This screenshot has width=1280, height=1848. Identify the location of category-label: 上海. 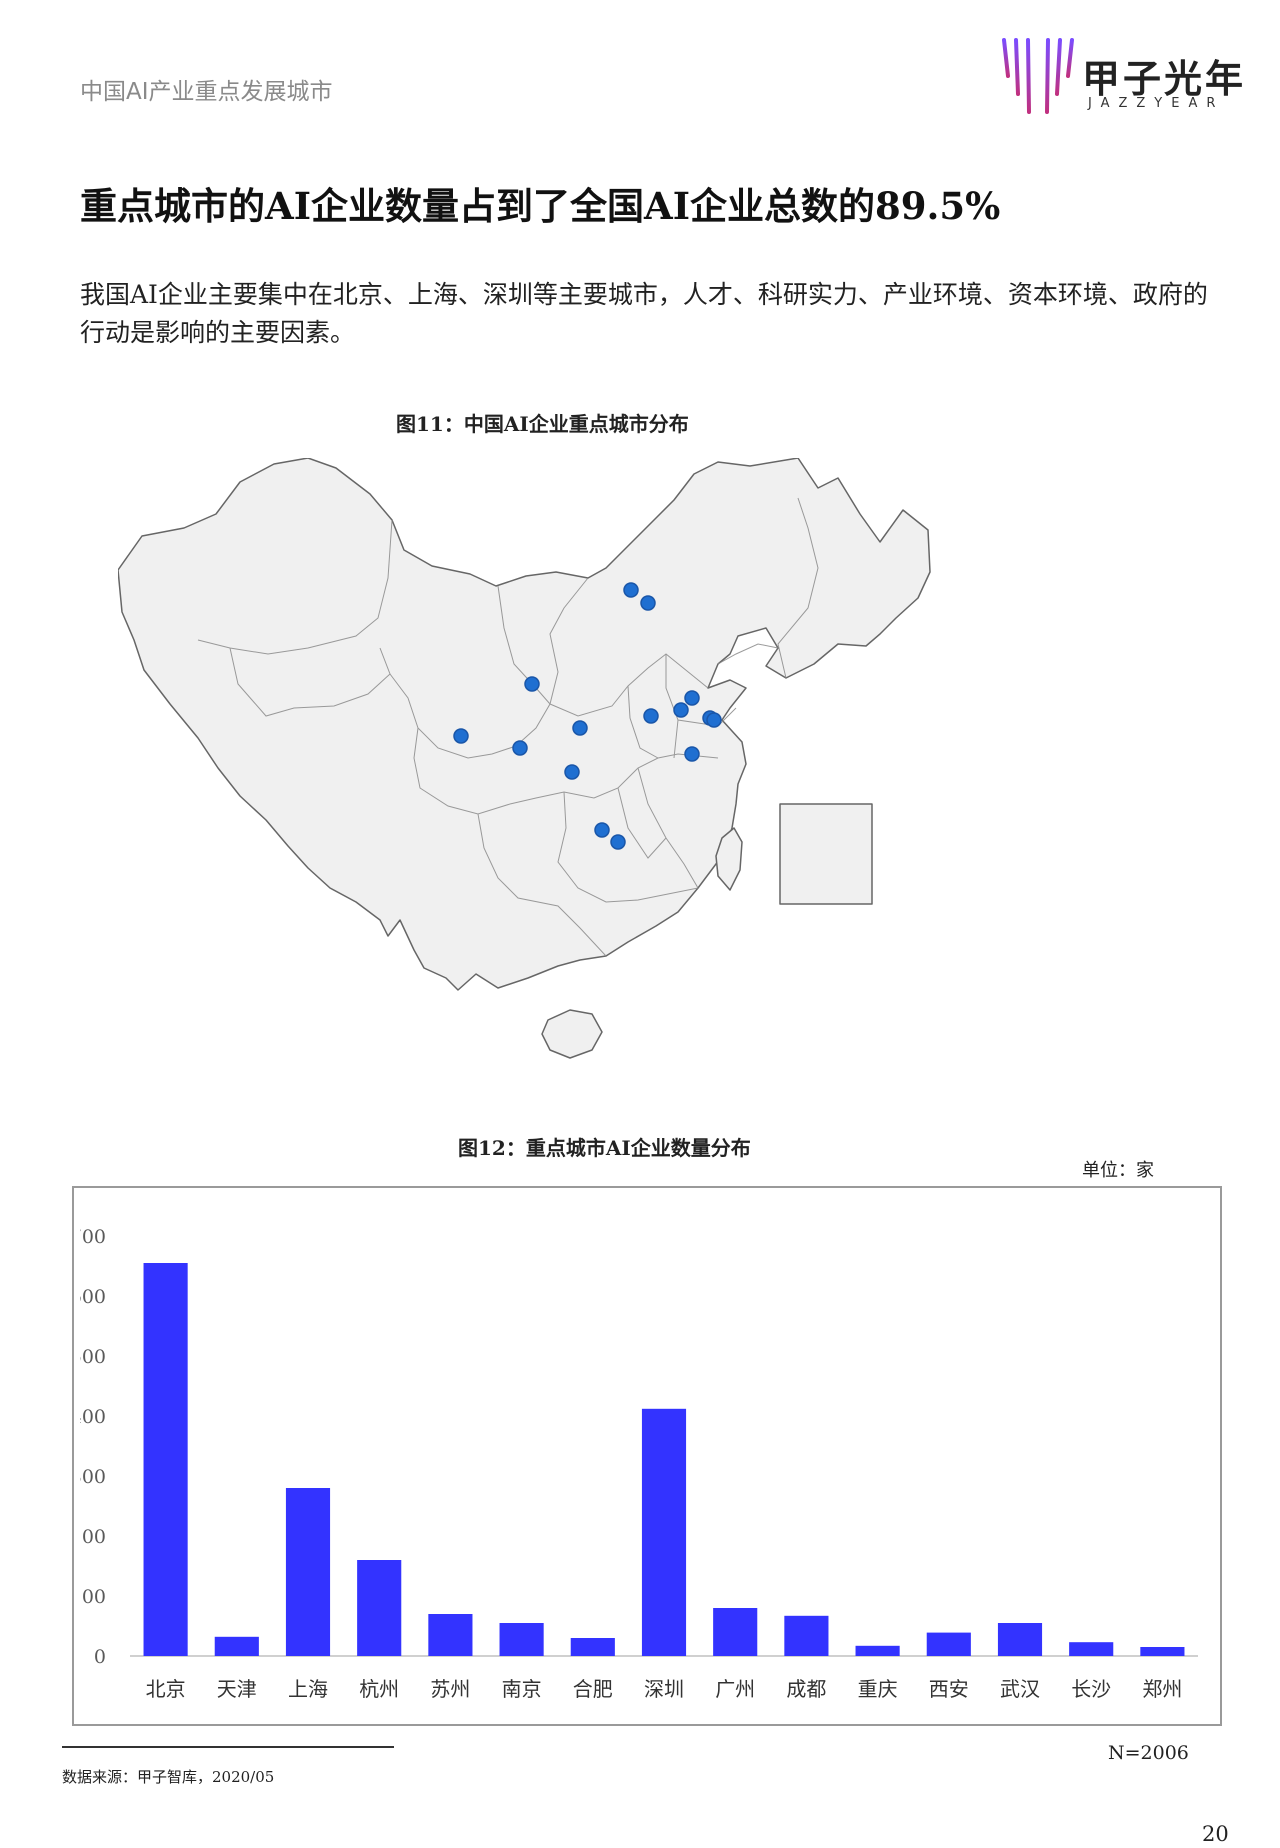
(308, 1689).